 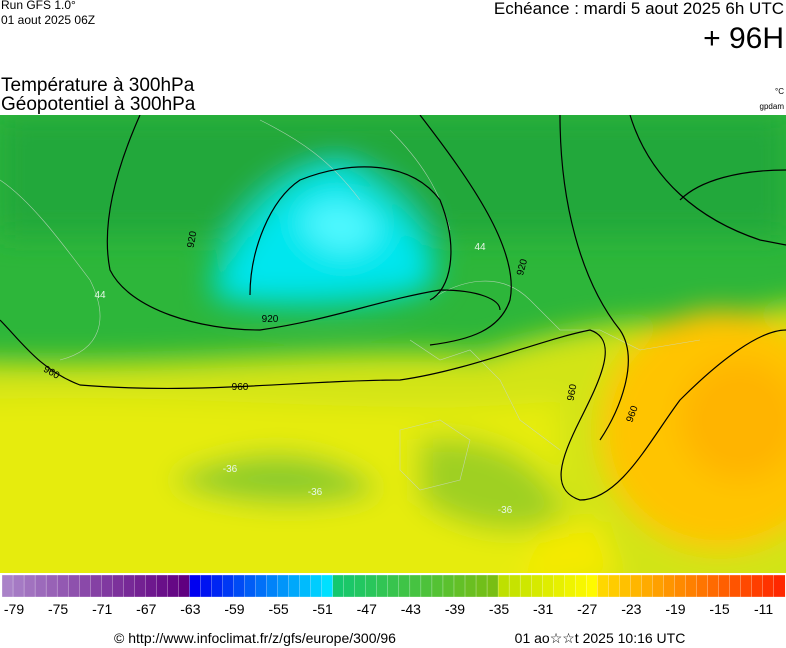 What do you see at coordinates (455, 609) in the screenshot?
I see `colorbar-tick-label: -39` at bounding box center [455, 609].